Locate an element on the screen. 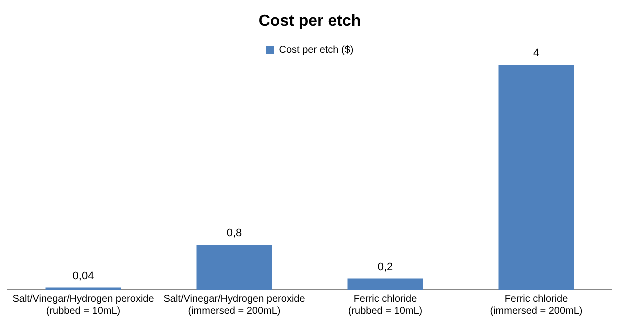 Image resolution: width=620 pixels, height=324 pixels. x-tick-label: Ferric chloride (rubbed = 10mL) is located at coordinates (385, 305).